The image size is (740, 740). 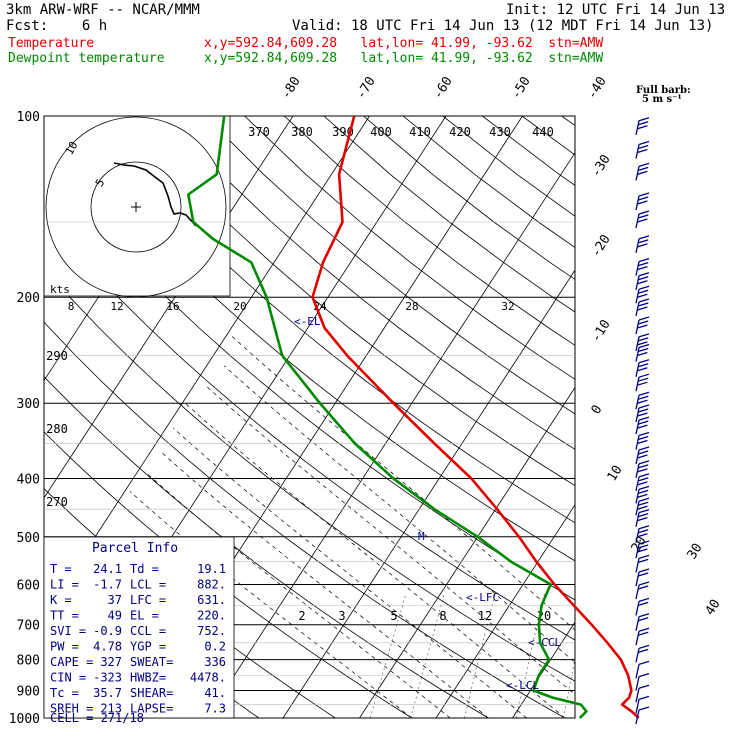 What do you see at coordinates (57, 26) in the screenshot?
I see `forecast-hour: Fcst: 6 h` at bounding box center [57, 26].